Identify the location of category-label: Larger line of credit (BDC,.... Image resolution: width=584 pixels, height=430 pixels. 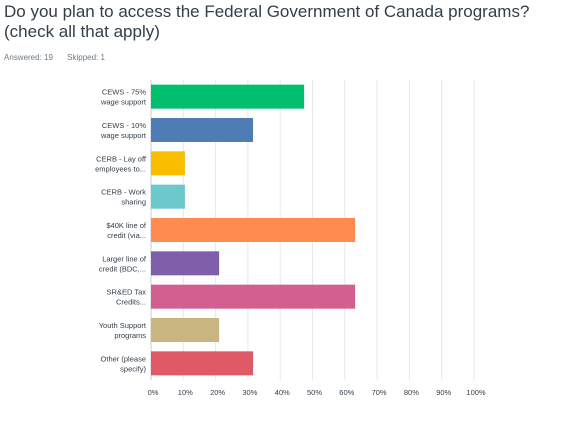
(123, 263).